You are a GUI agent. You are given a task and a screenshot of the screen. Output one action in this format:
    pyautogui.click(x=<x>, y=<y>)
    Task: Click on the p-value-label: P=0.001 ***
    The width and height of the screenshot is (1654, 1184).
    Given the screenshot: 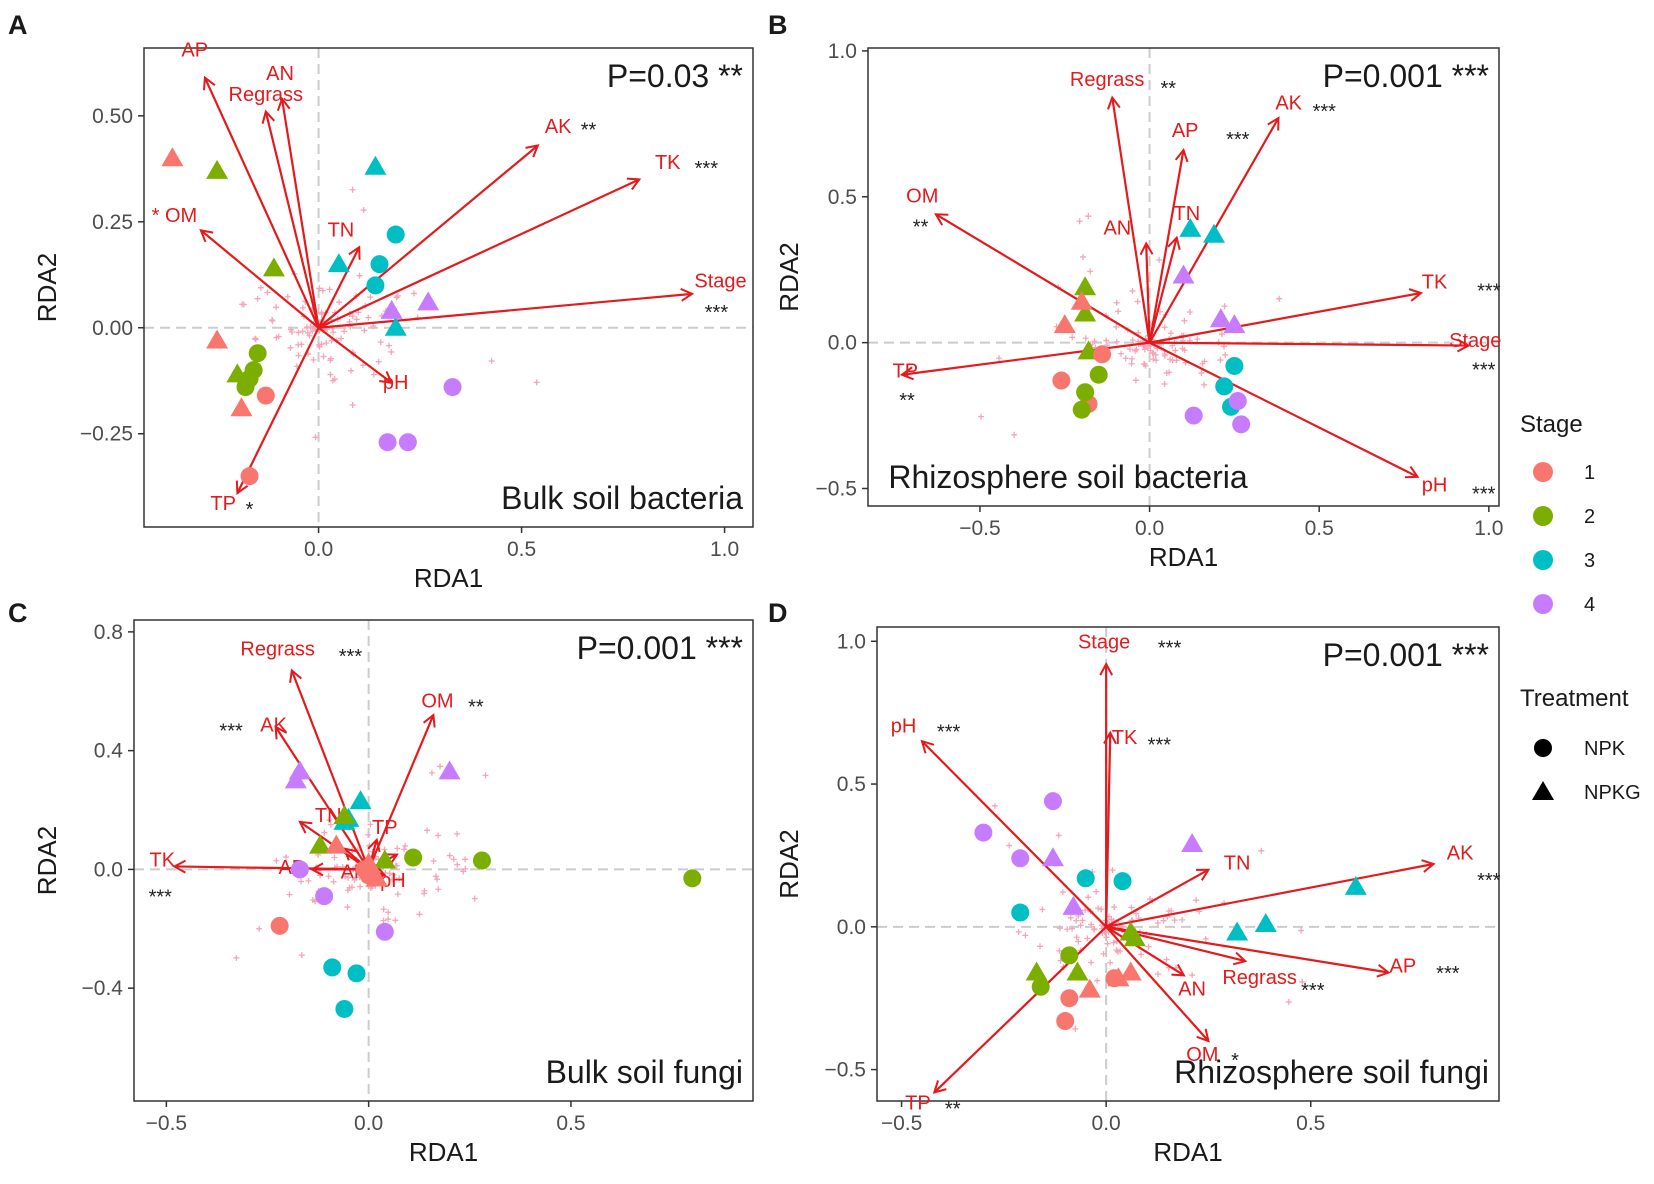 What is the action you would take?
    pyautogui.click(x=660, y=648)
    